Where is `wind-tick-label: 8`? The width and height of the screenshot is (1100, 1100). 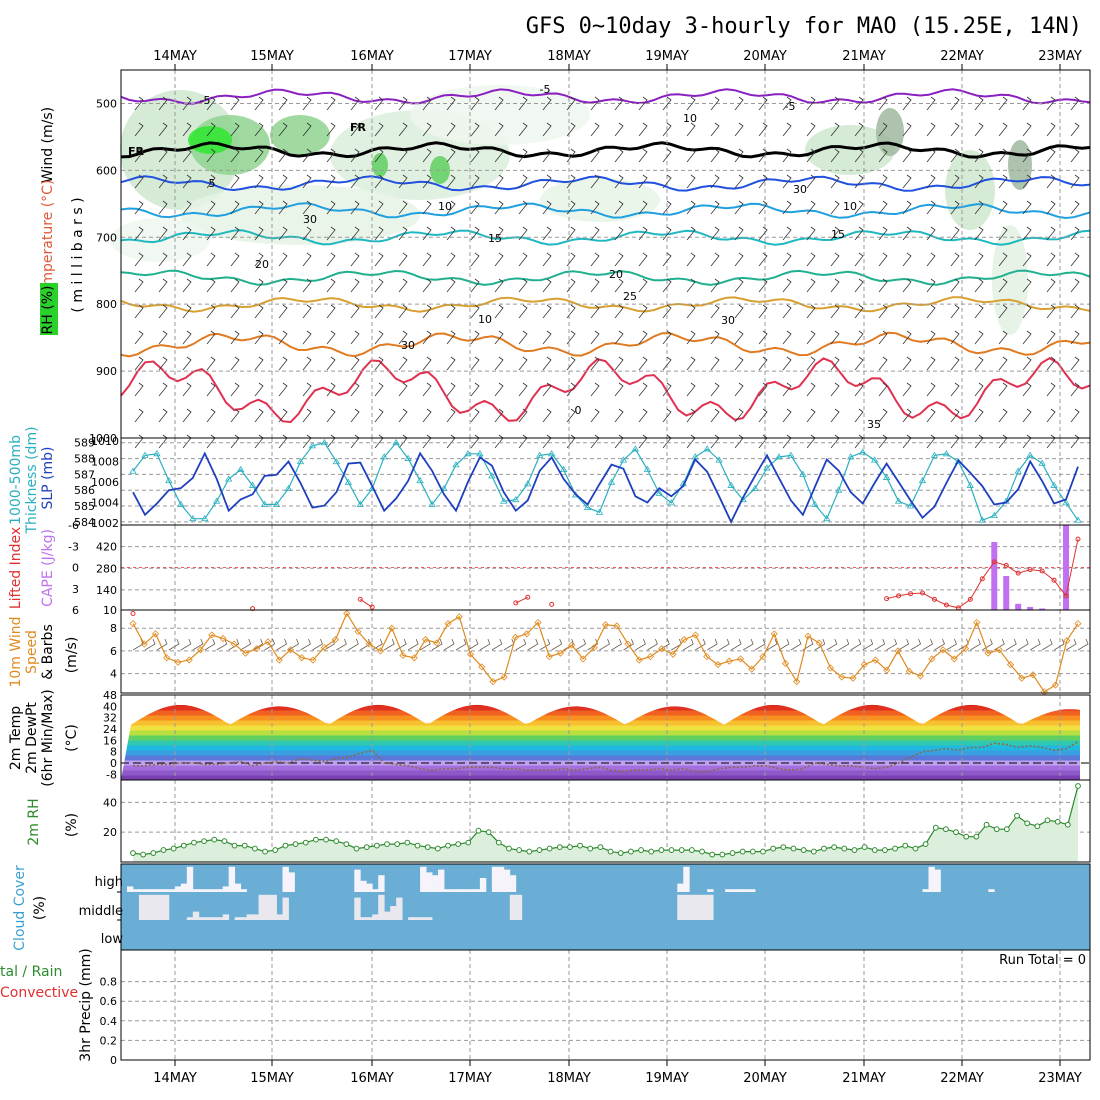
wind-tick-label: 8 is located at coordinates (113, 628).